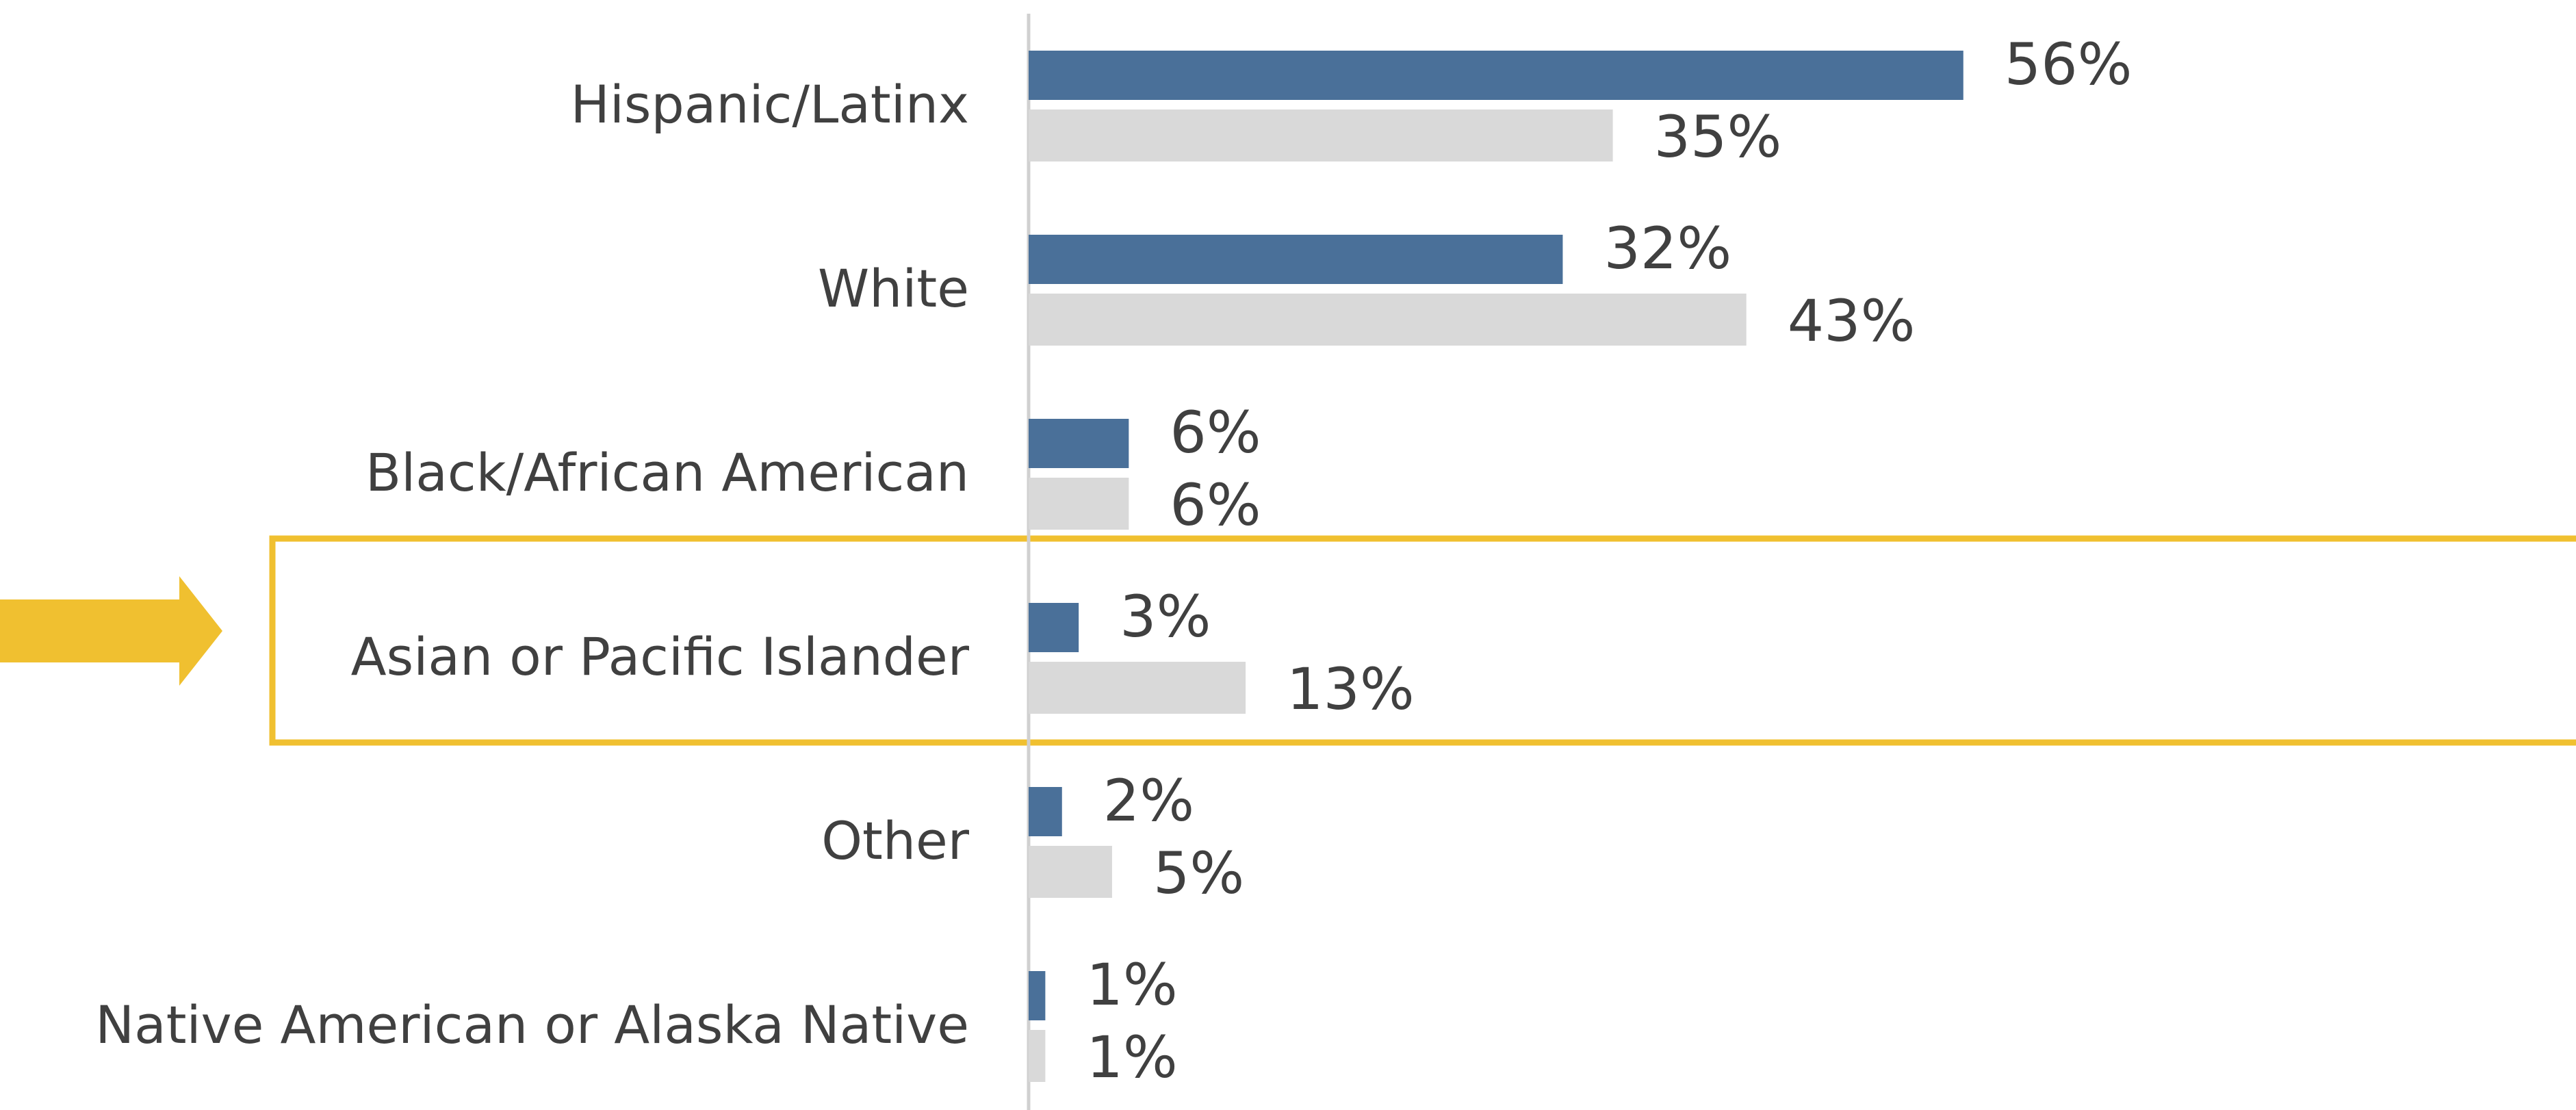 Image resolution: width=2576 pixels, height=1110 pixels. What do you see at coordinates (1148, 800) in the screenshot?
I see `value-label: 2%` at bounding box center [1148, 800].